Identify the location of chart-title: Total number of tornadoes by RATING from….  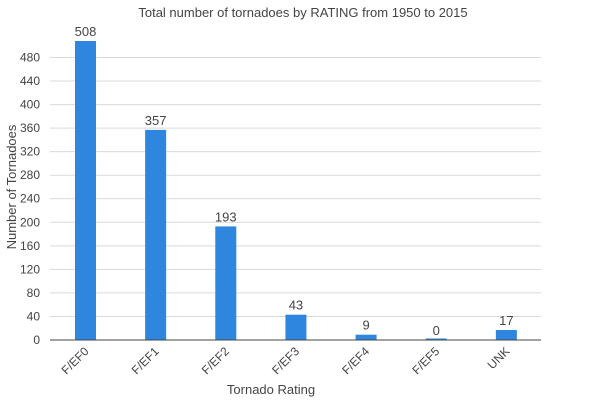
(302, 12).